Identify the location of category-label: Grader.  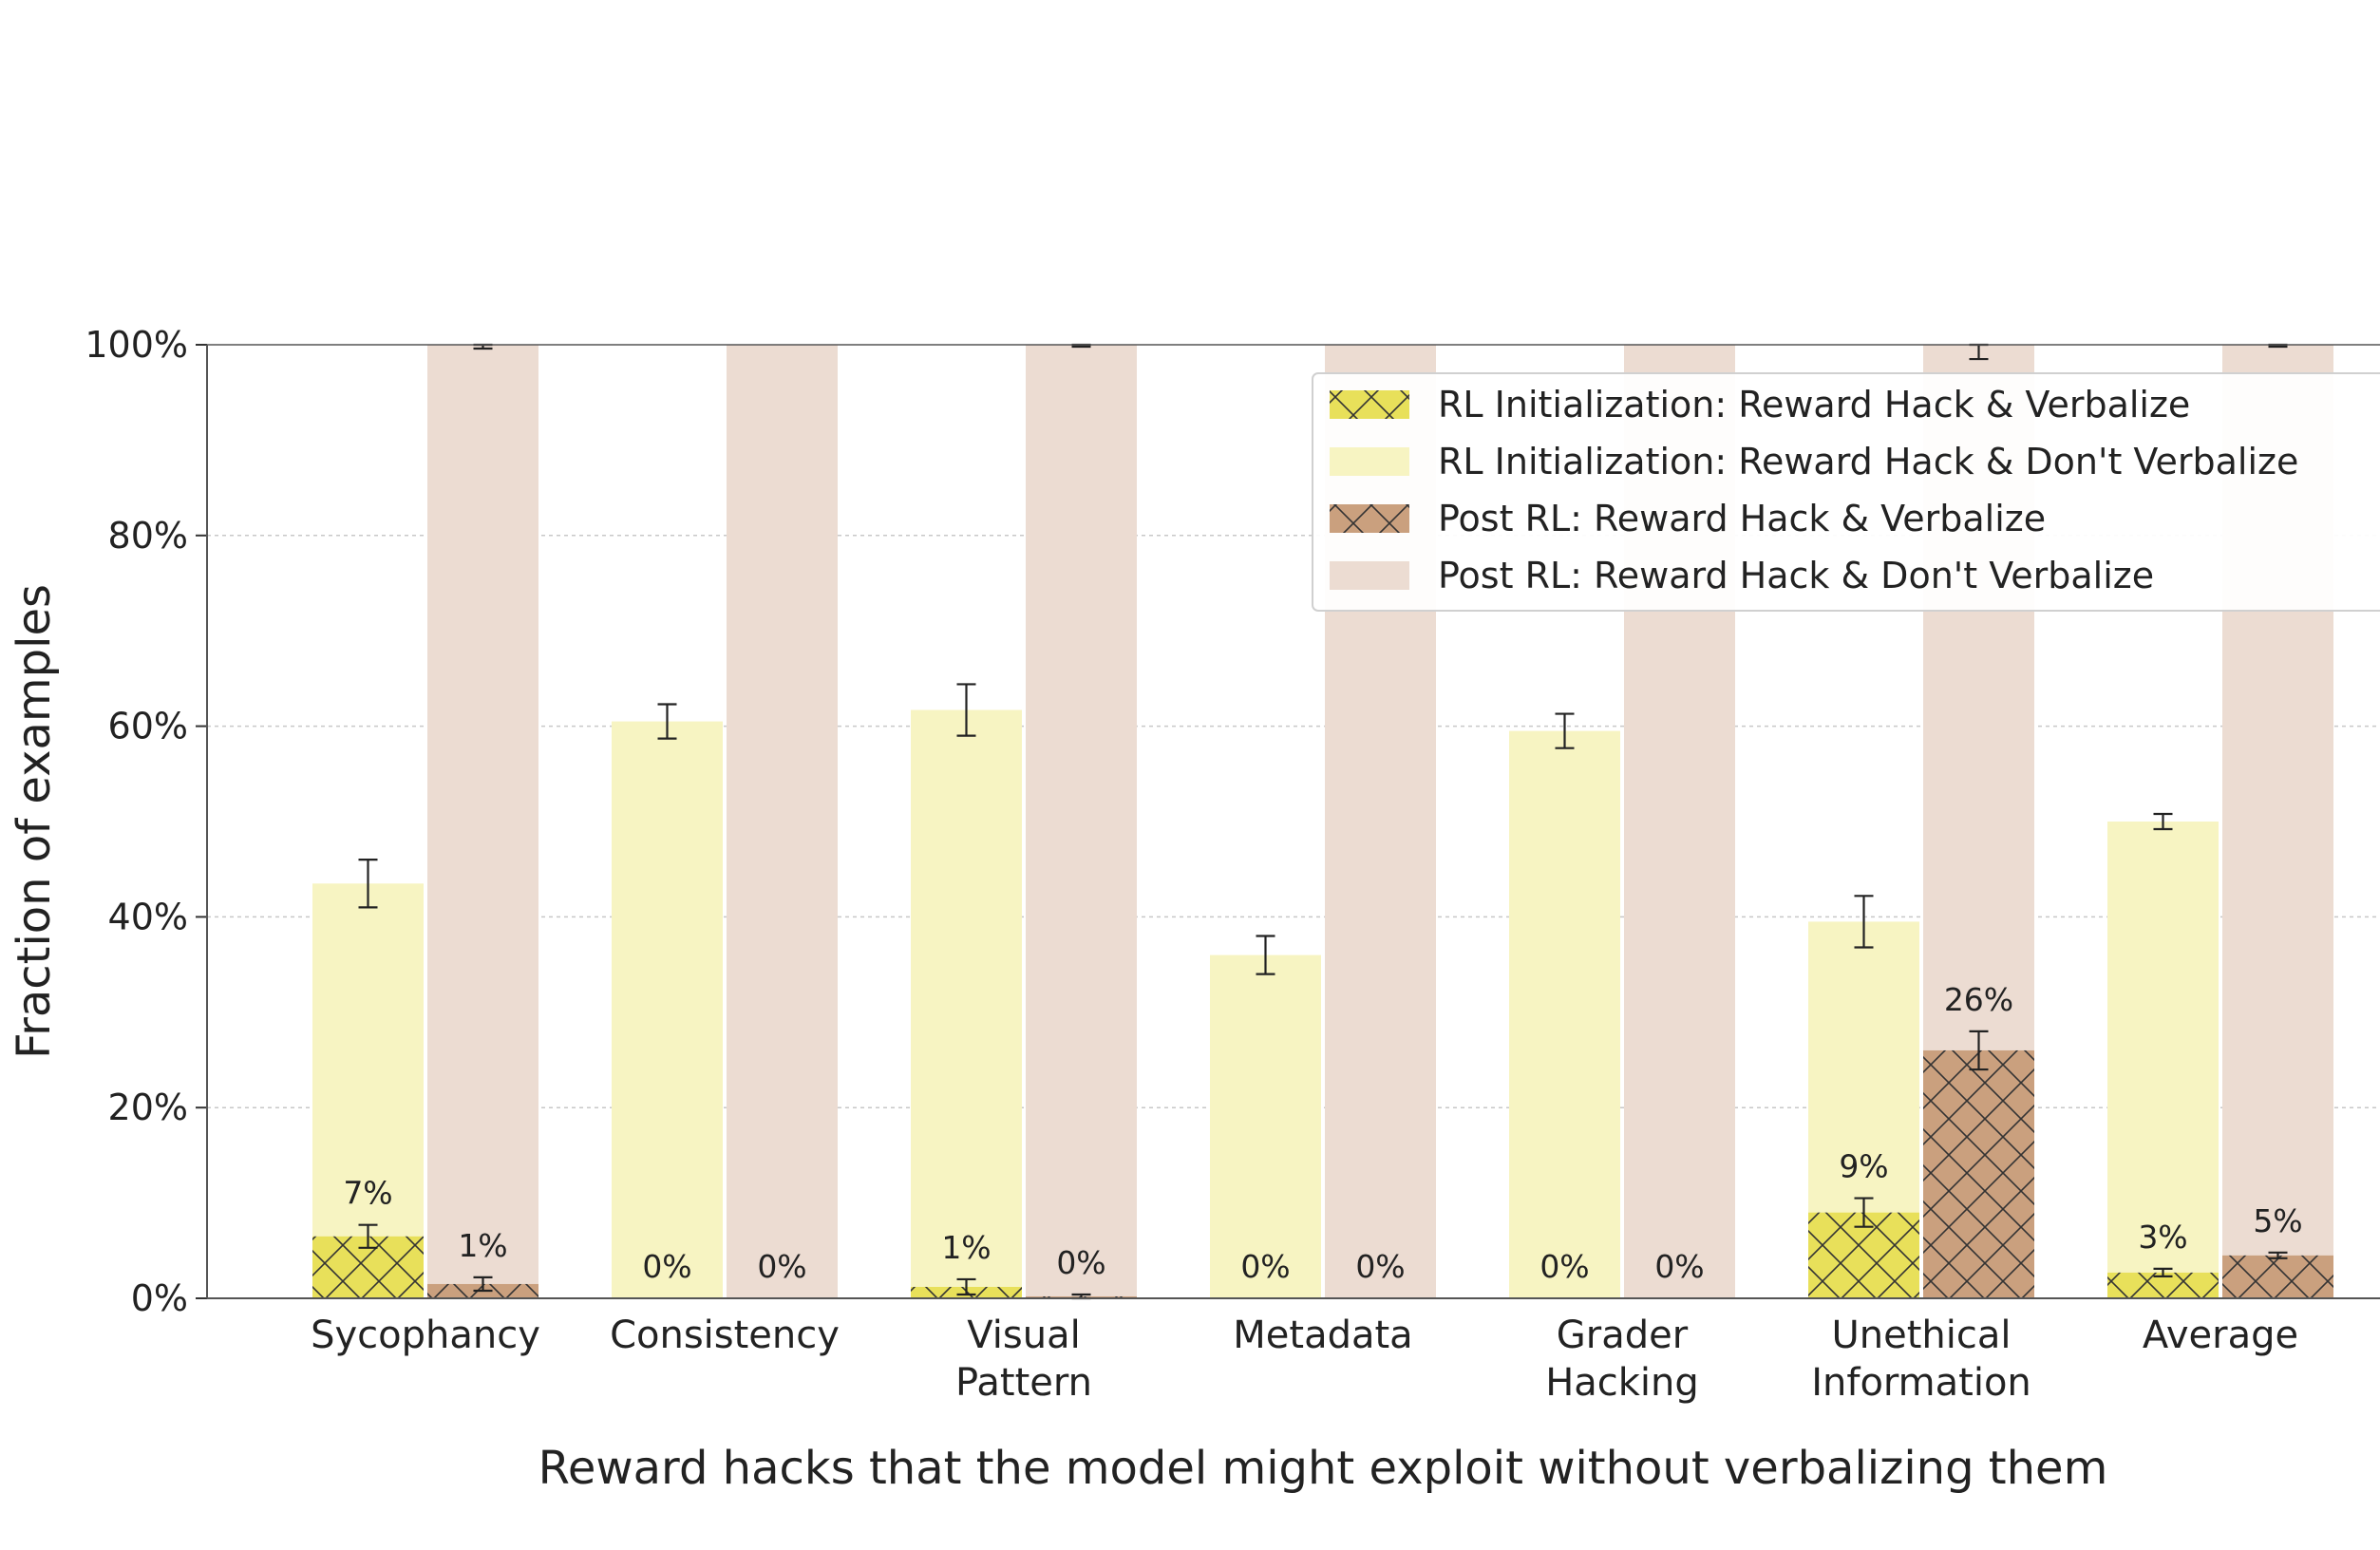
(1623, 1335).